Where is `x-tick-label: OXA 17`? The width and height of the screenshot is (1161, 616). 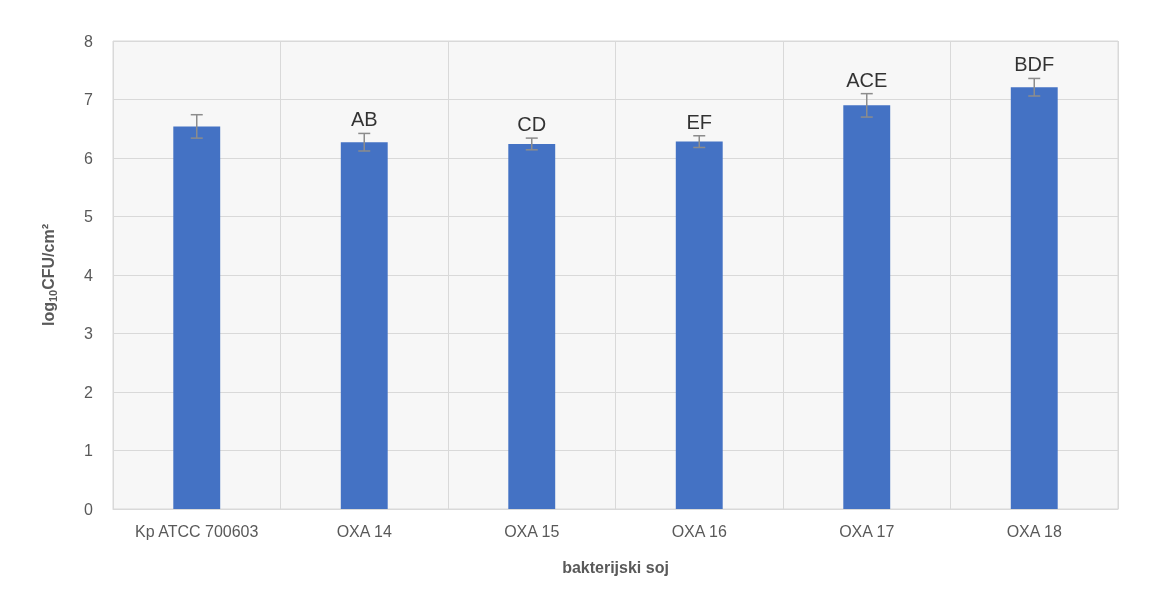 x-tick-label: OXA 17 is located at coordinates (867, 531).